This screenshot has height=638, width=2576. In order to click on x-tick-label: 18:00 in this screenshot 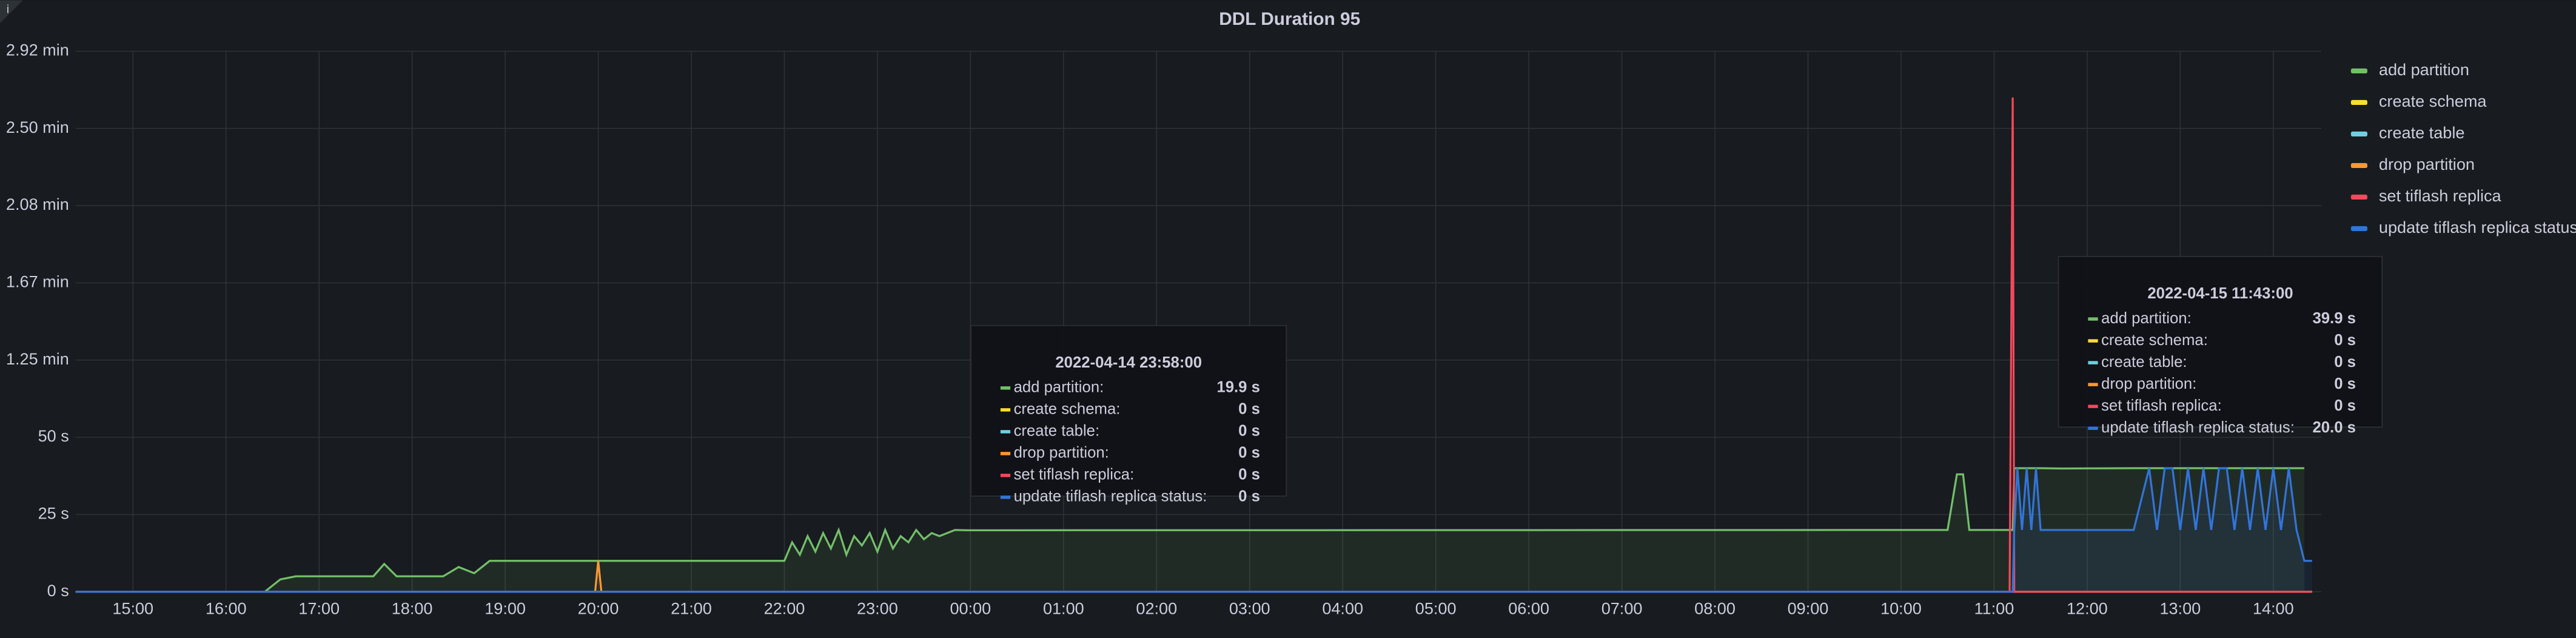, I will do `click(413, 608)`.